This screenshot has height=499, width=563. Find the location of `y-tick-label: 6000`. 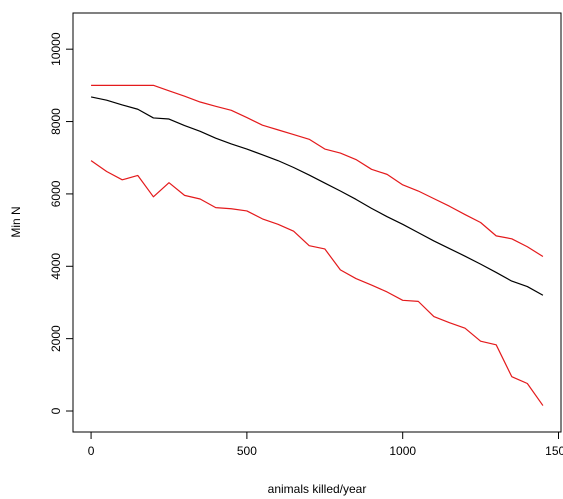

y-tick-label: 6000 is located at coordinates (56, 193).